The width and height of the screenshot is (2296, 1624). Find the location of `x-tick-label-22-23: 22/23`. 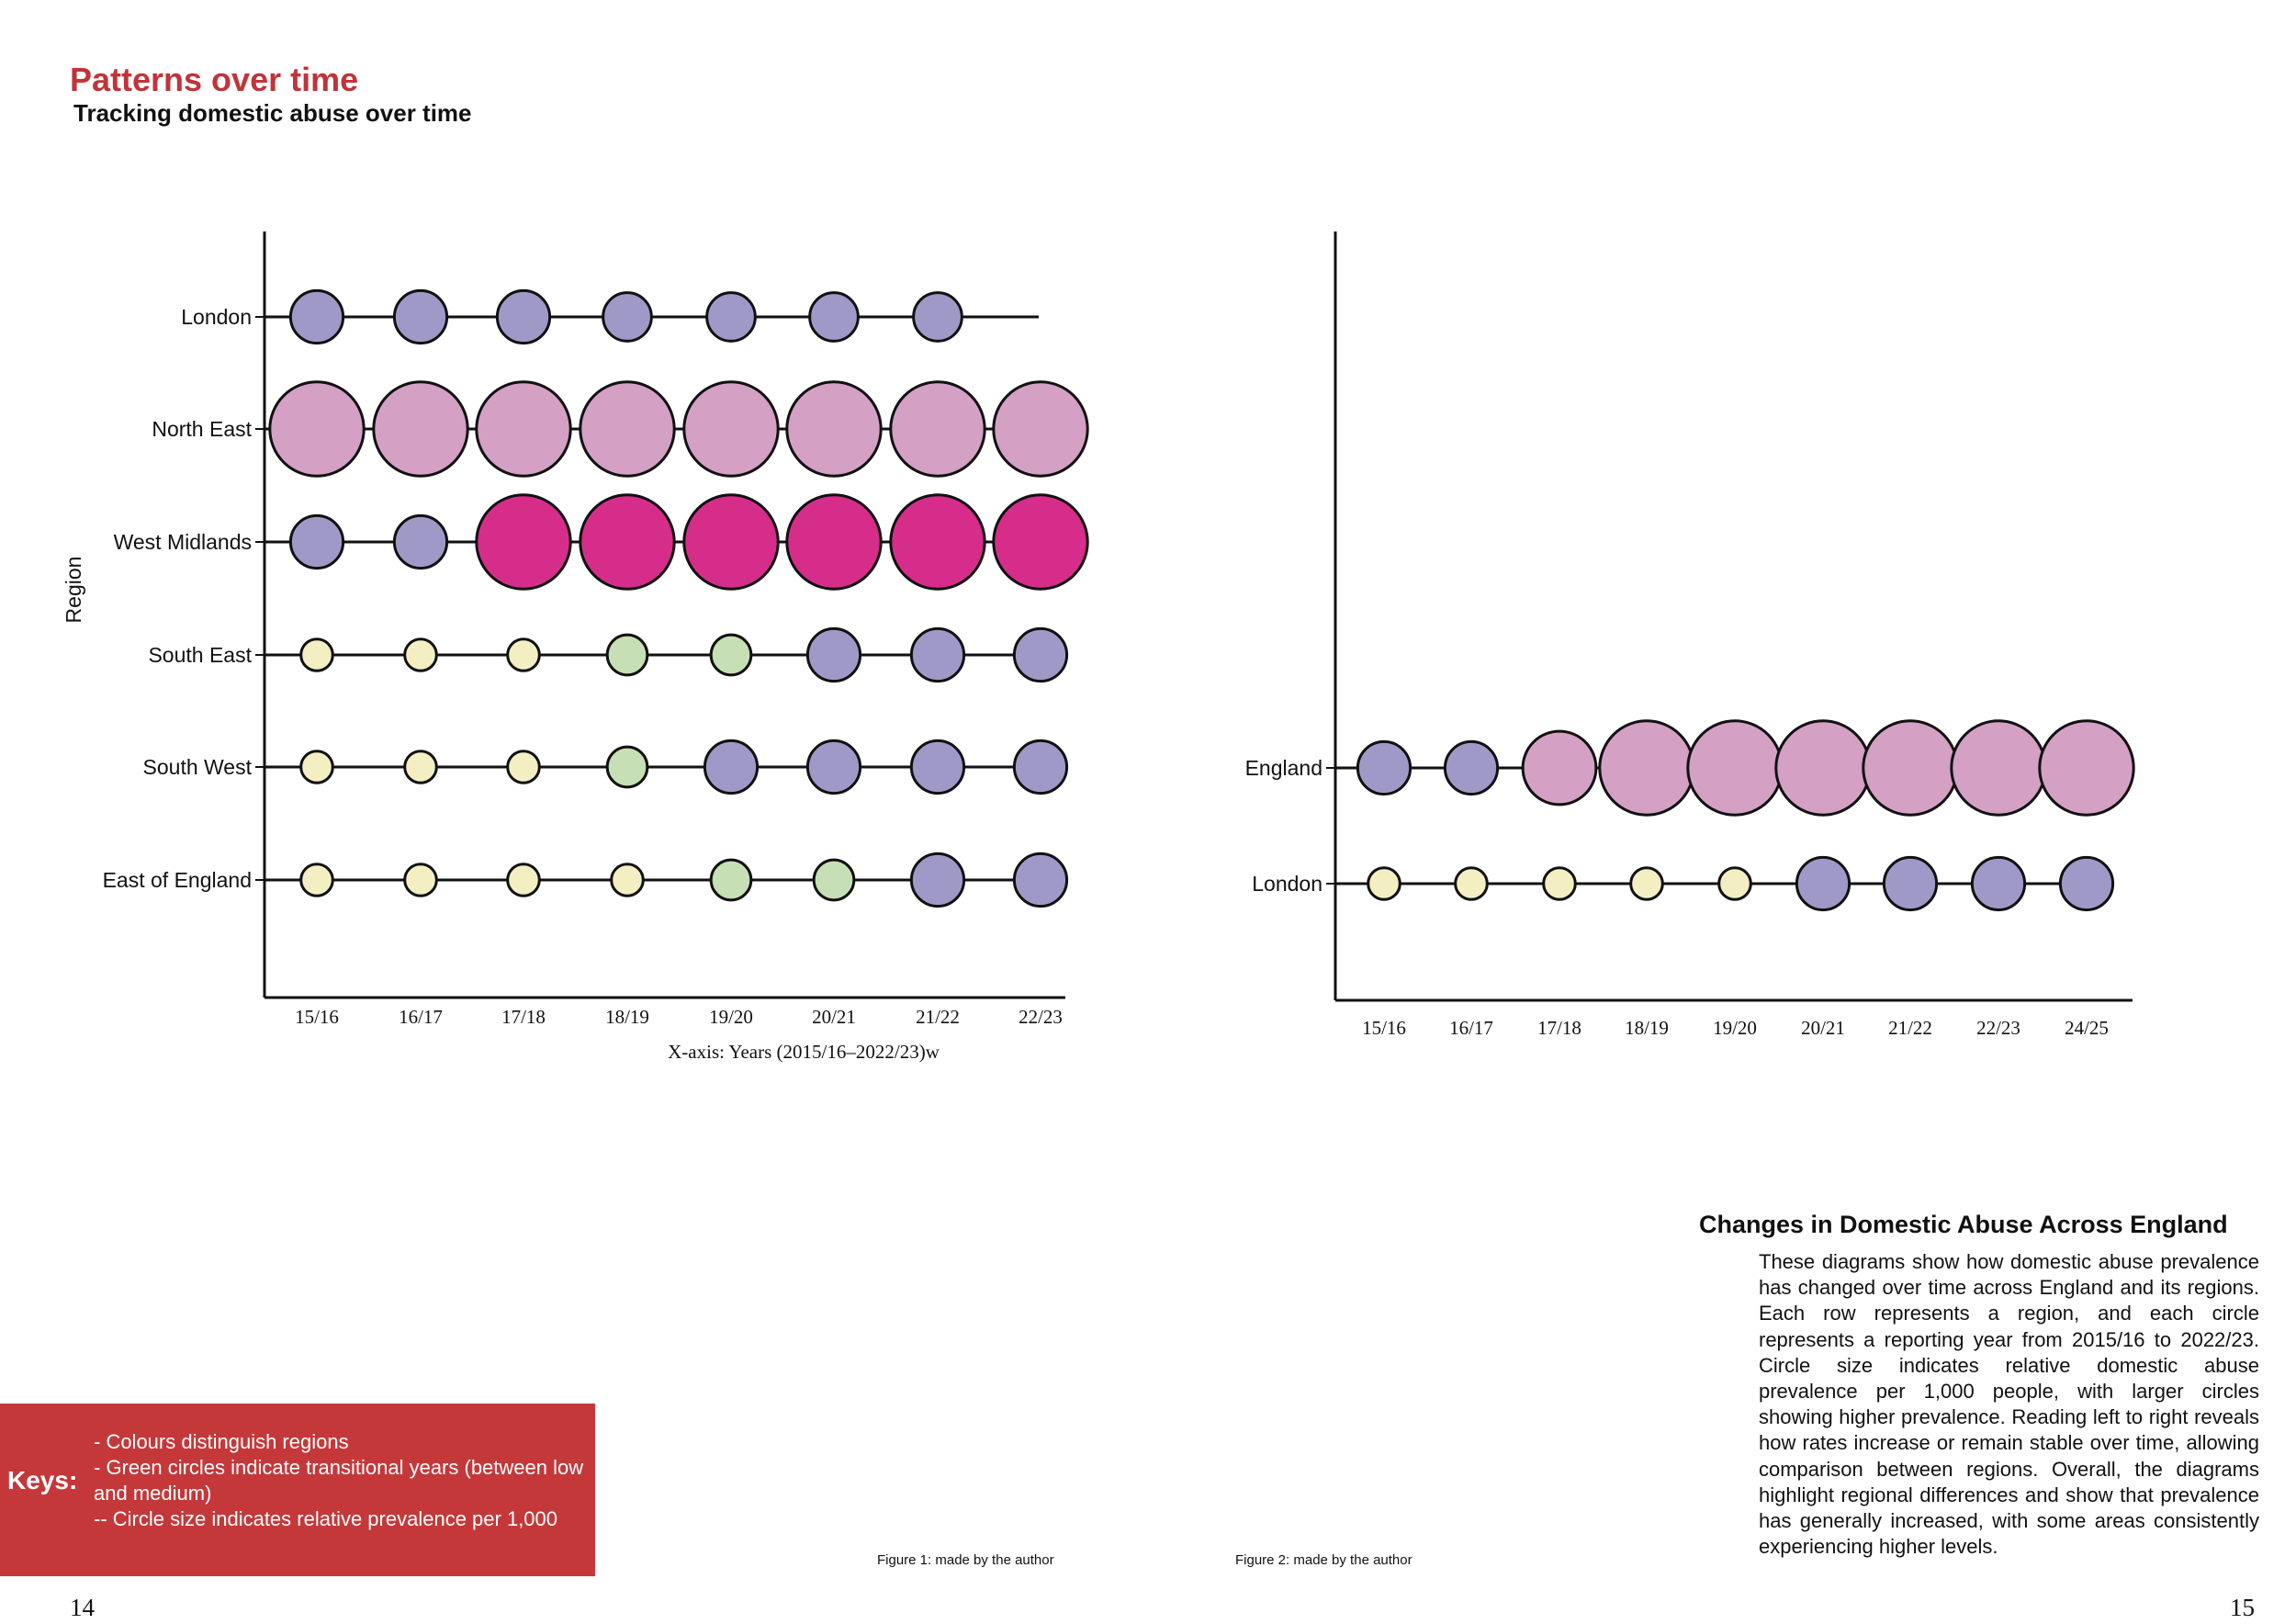

x-tick-label-22-23: 22/23 is located at coordinates (1041, 1017).